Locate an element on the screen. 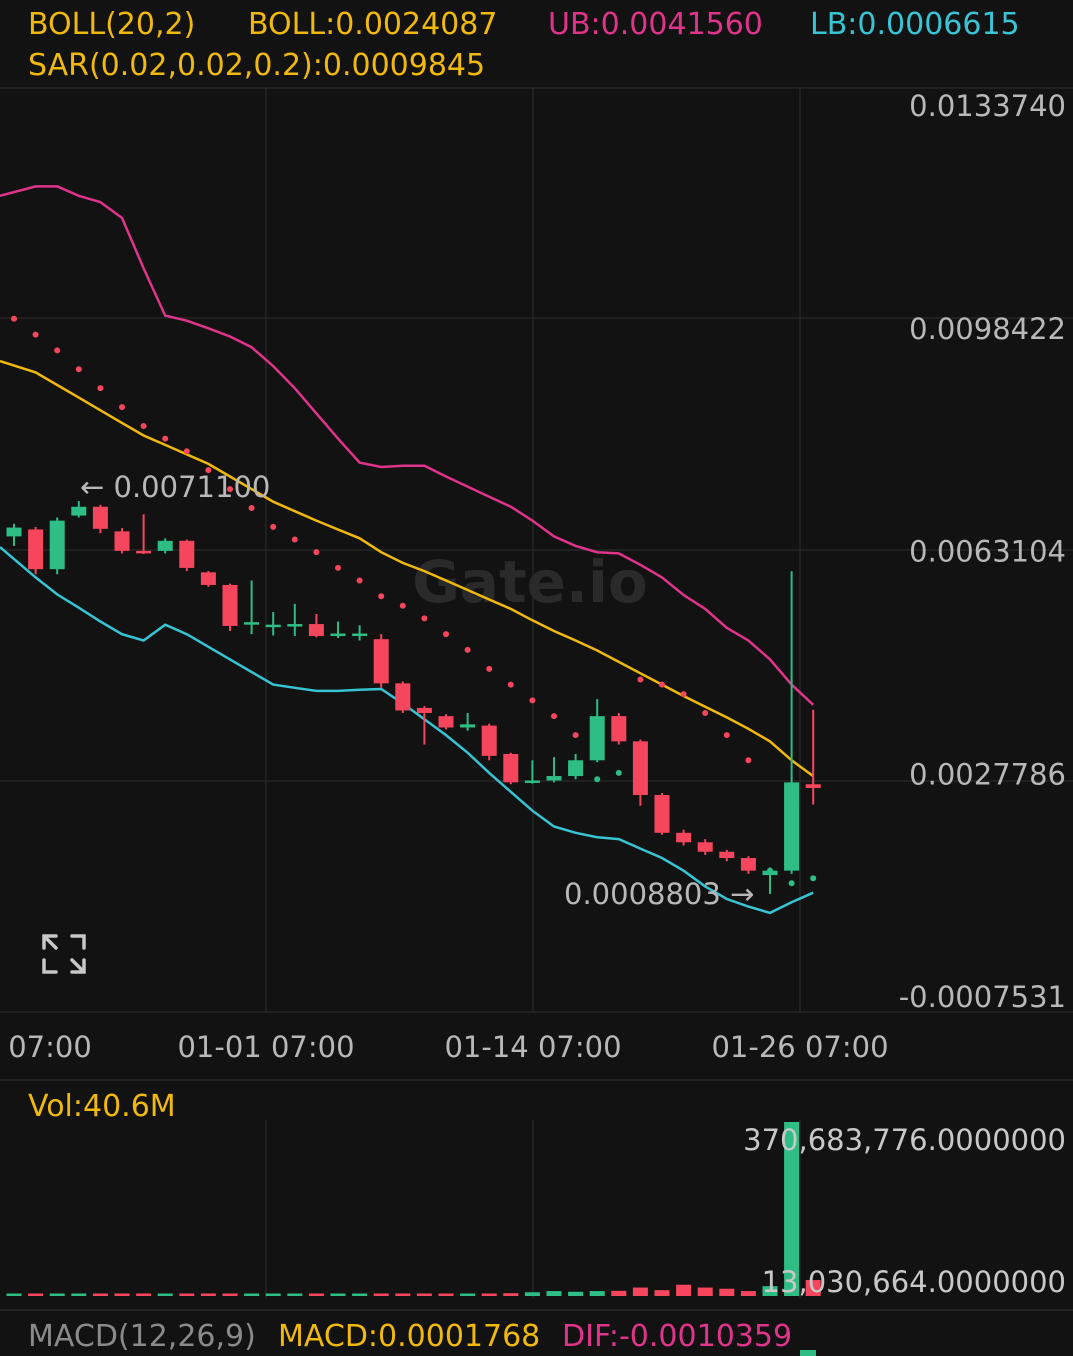 The width and height of the screenshot is (1073, 1356). sar-value-label: SAR(0.02,0.02,0.2):0.0009845 is located at coordinates (256, 65).